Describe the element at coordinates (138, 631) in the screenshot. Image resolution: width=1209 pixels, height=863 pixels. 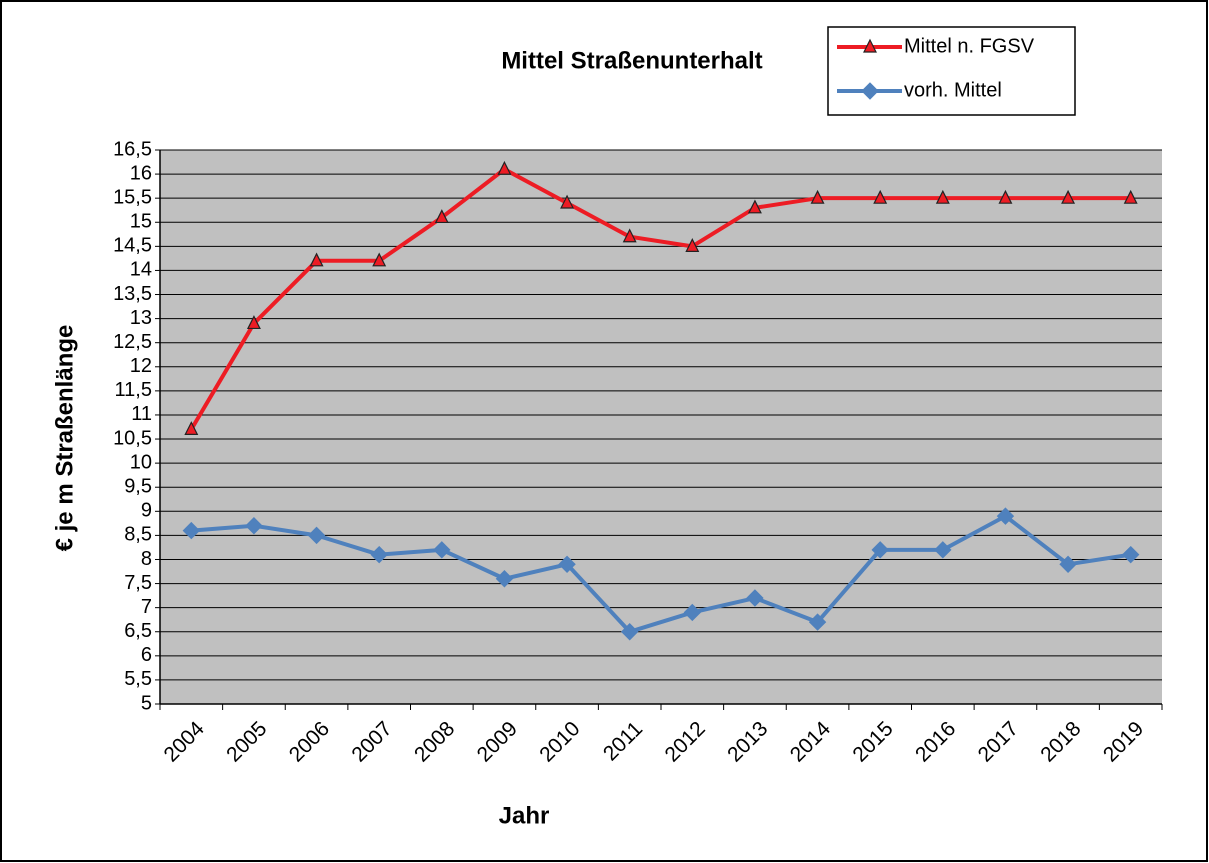
I see `y-tick-label: 6,5` at that location.